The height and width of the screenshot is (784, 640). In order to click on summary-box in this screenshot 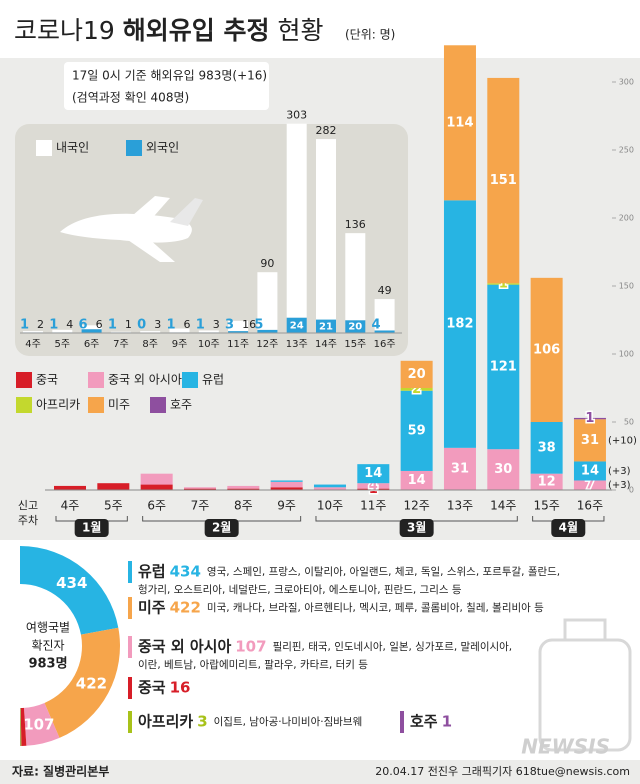, I will do `click(166, 86)`.